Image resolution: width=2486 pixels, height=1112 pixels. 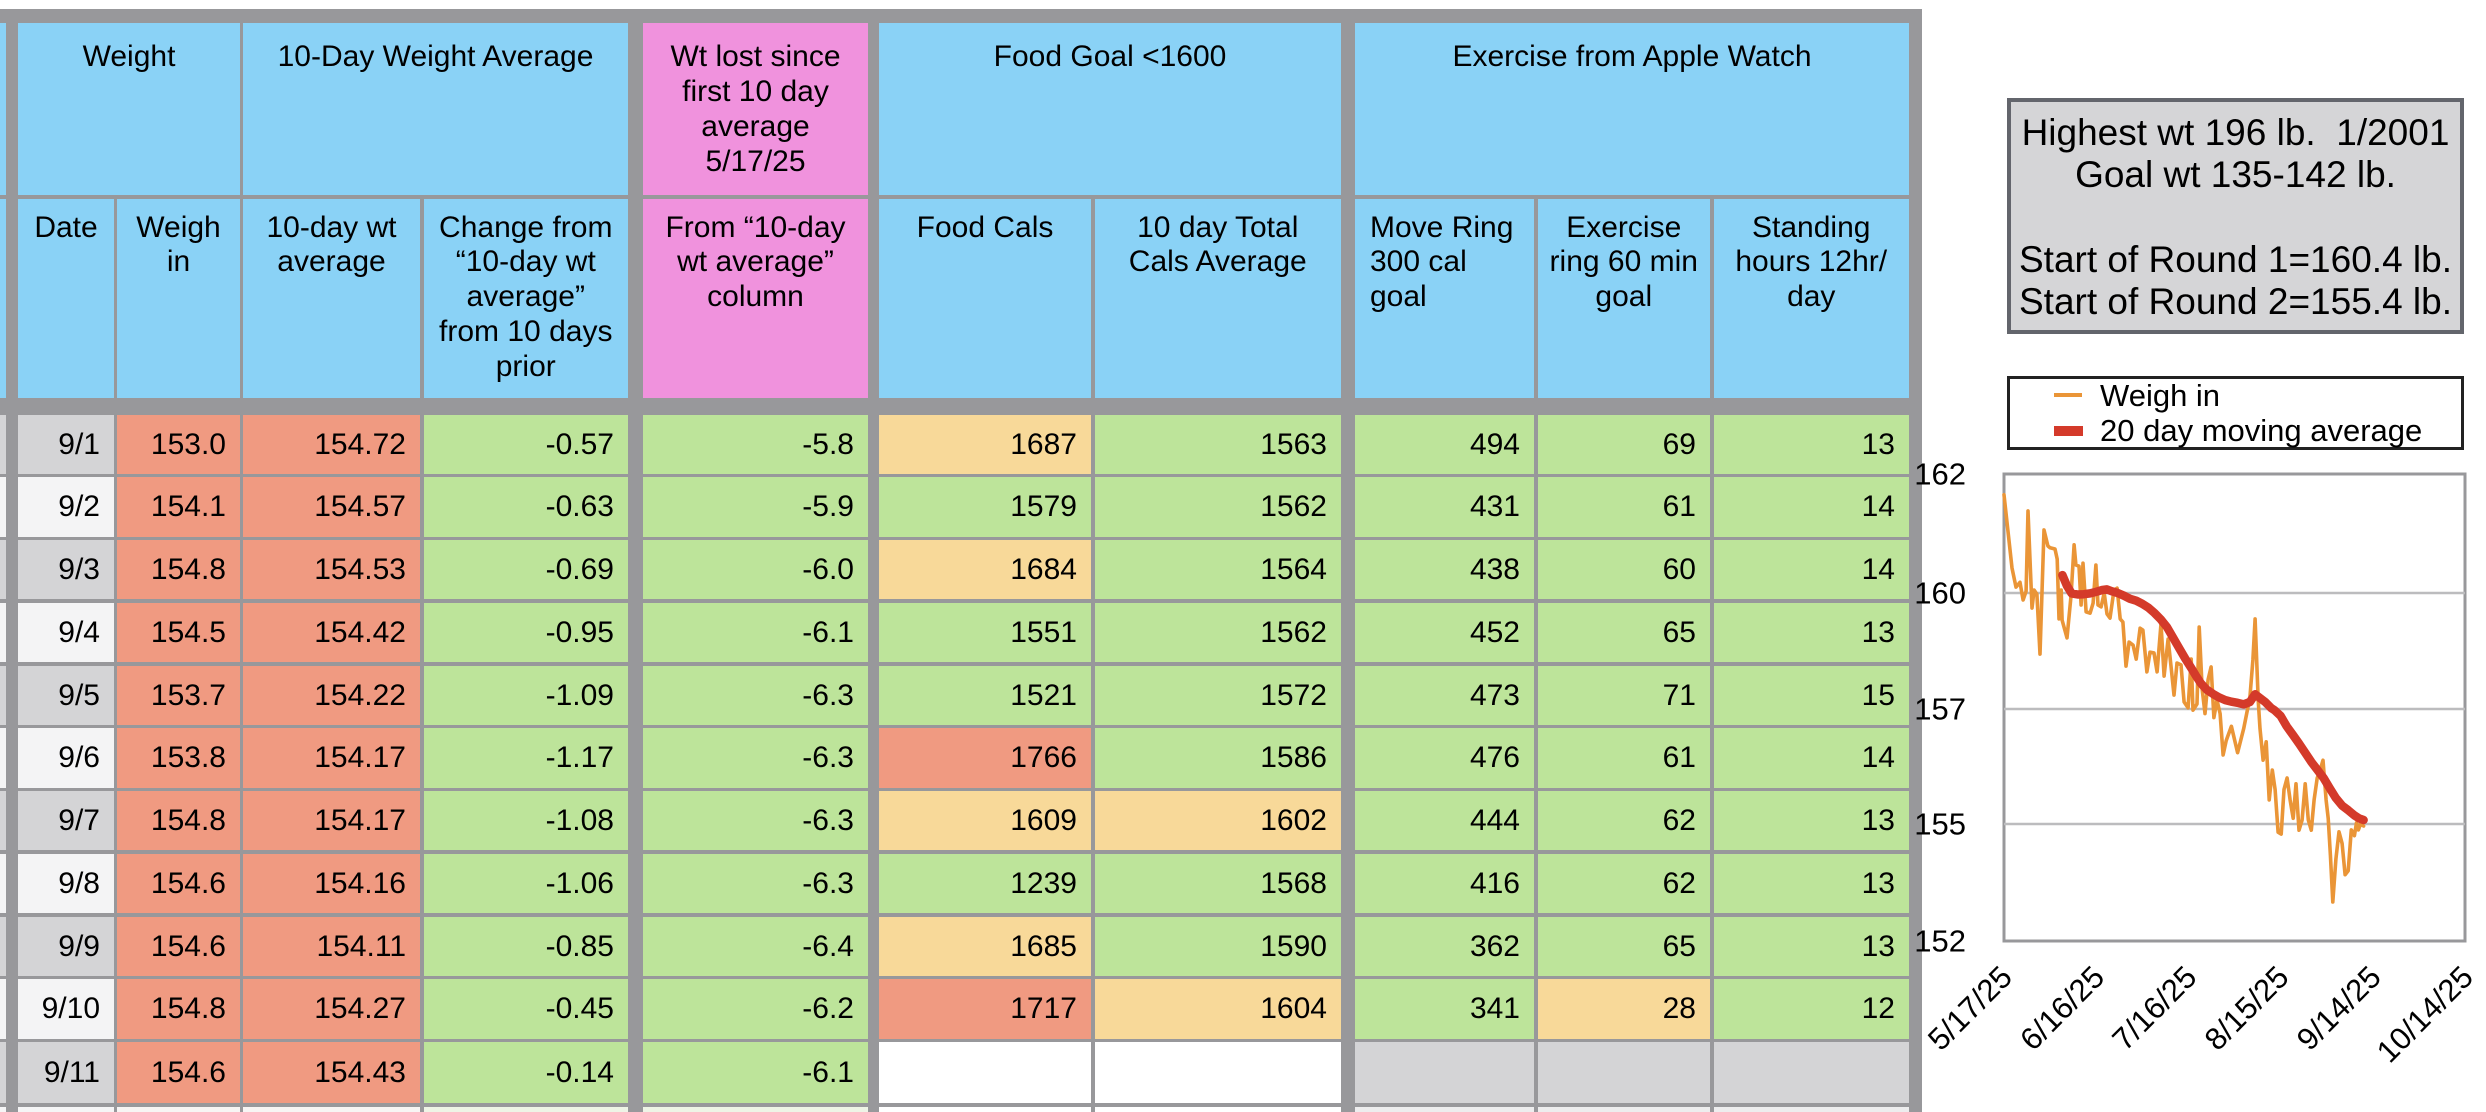 What do you see at coordinates (2247, 1008) in the screenshot?
I see `svg-text: 8/15/25` at bounding box center [2247, 1008].